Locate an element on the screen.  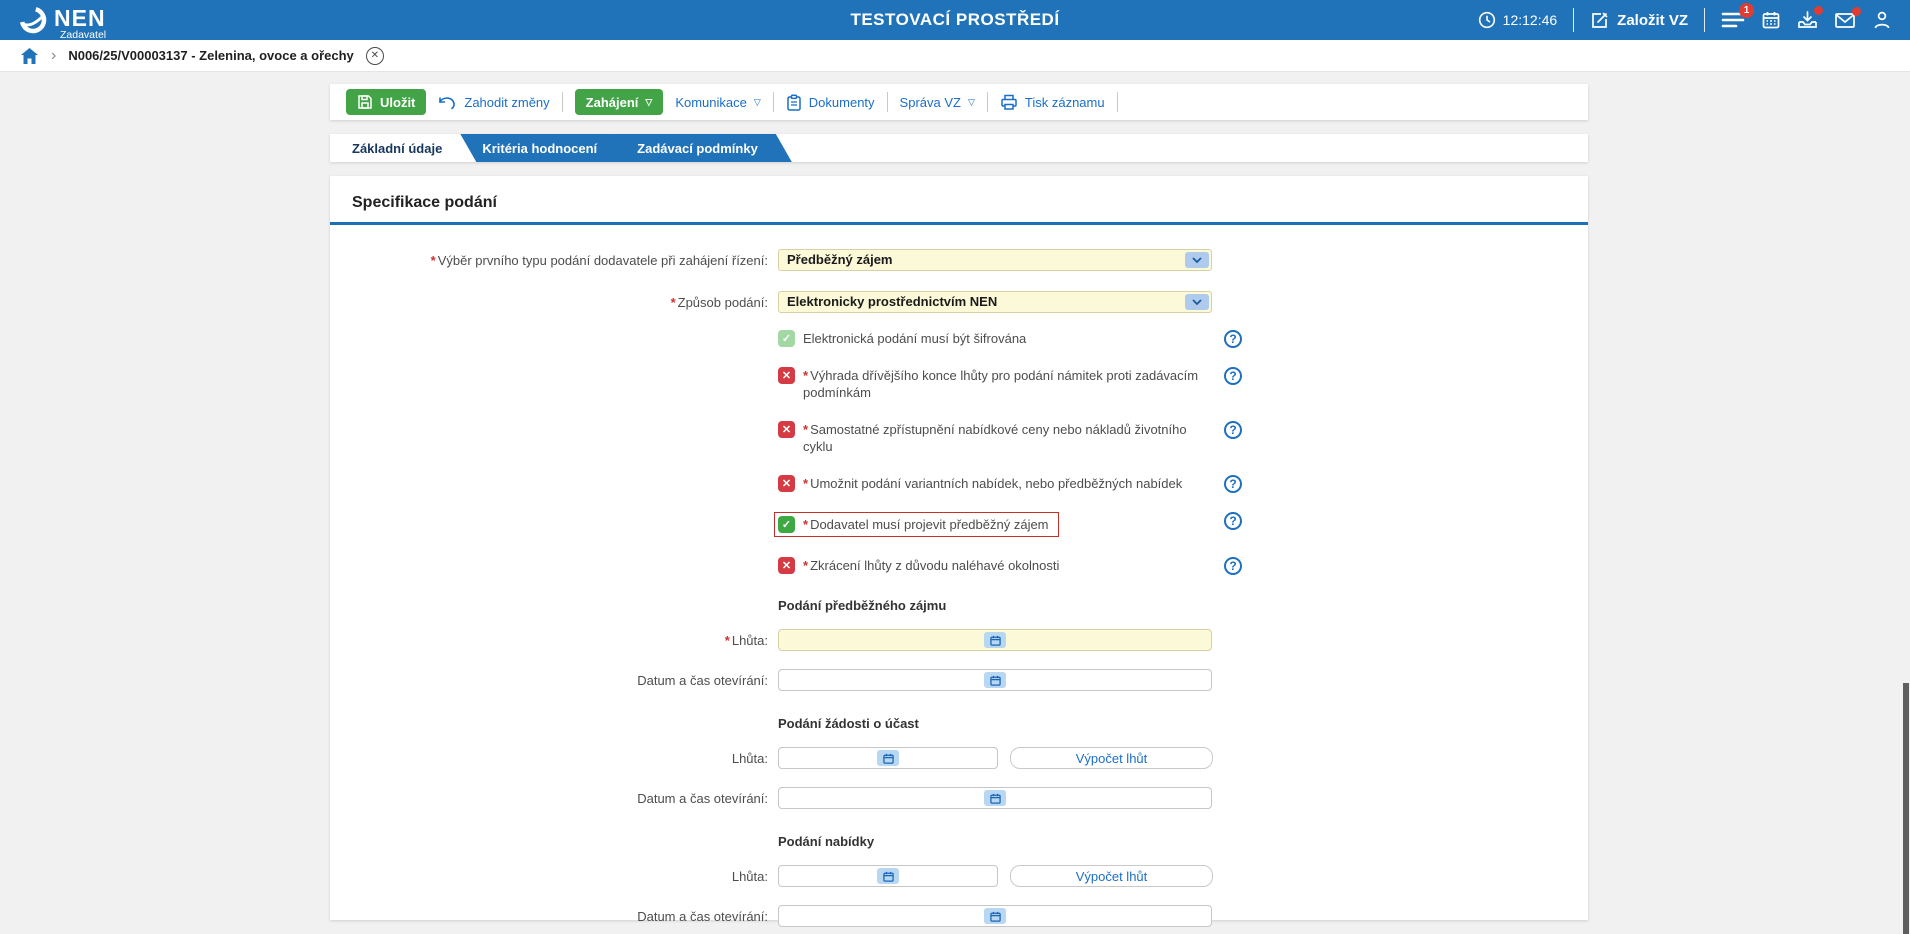
tab-zakladni-udaje: Základní údaje is located at coordinates (403, 148).